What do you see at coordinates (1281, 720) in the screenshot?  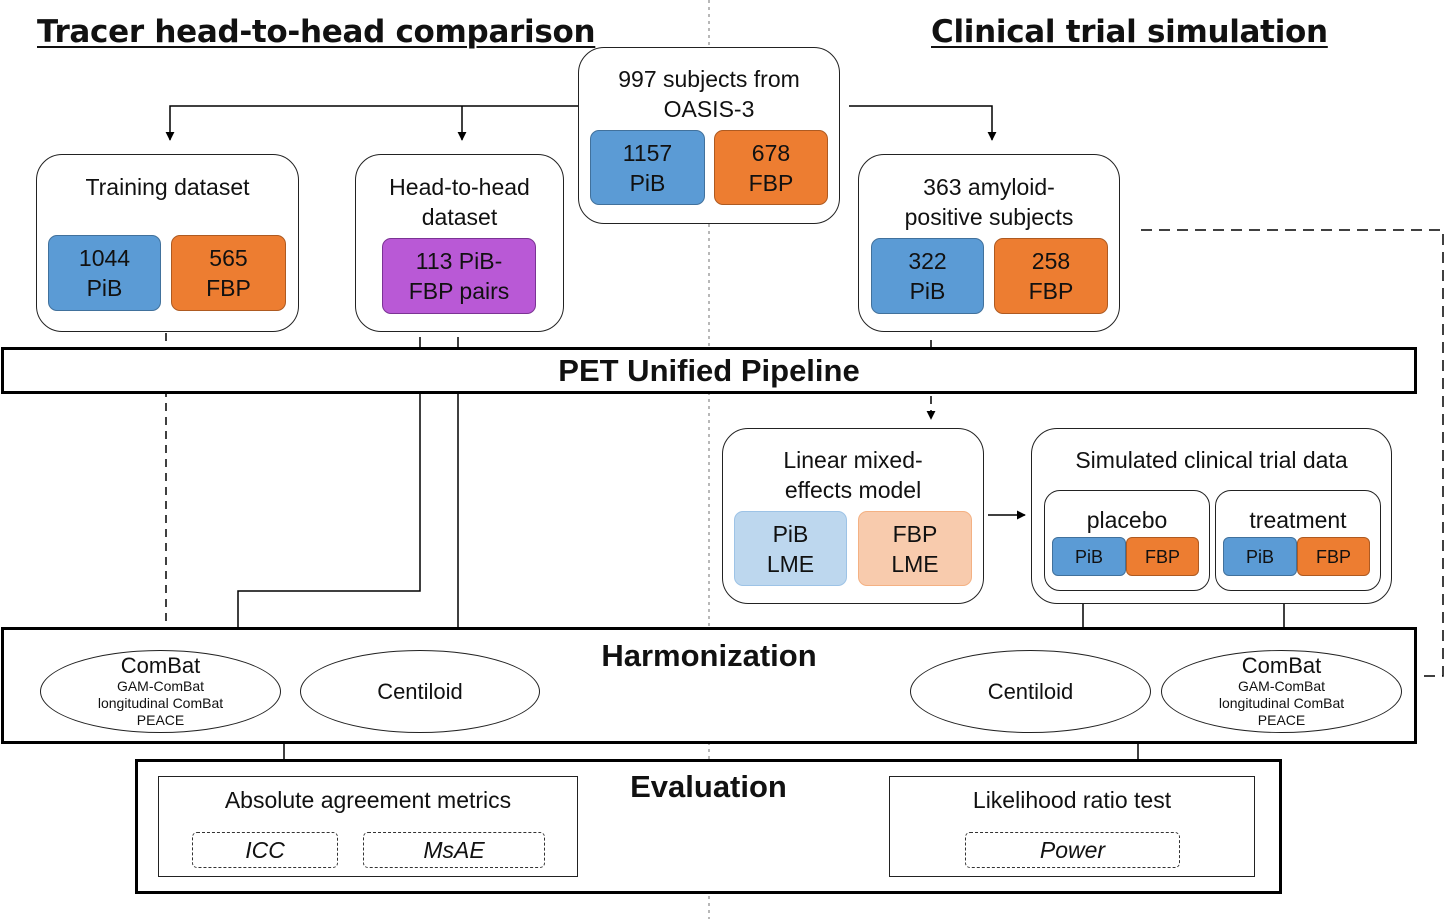 I see `combat-right-sub3: PEACE` at bounding box center [1281, 720].